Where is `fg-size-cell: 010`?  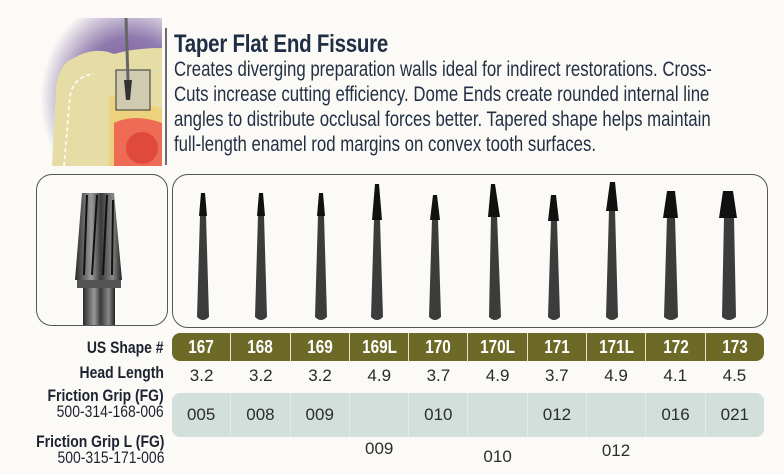
fg-size-cell: 010 is located at coordinates (439, 415).